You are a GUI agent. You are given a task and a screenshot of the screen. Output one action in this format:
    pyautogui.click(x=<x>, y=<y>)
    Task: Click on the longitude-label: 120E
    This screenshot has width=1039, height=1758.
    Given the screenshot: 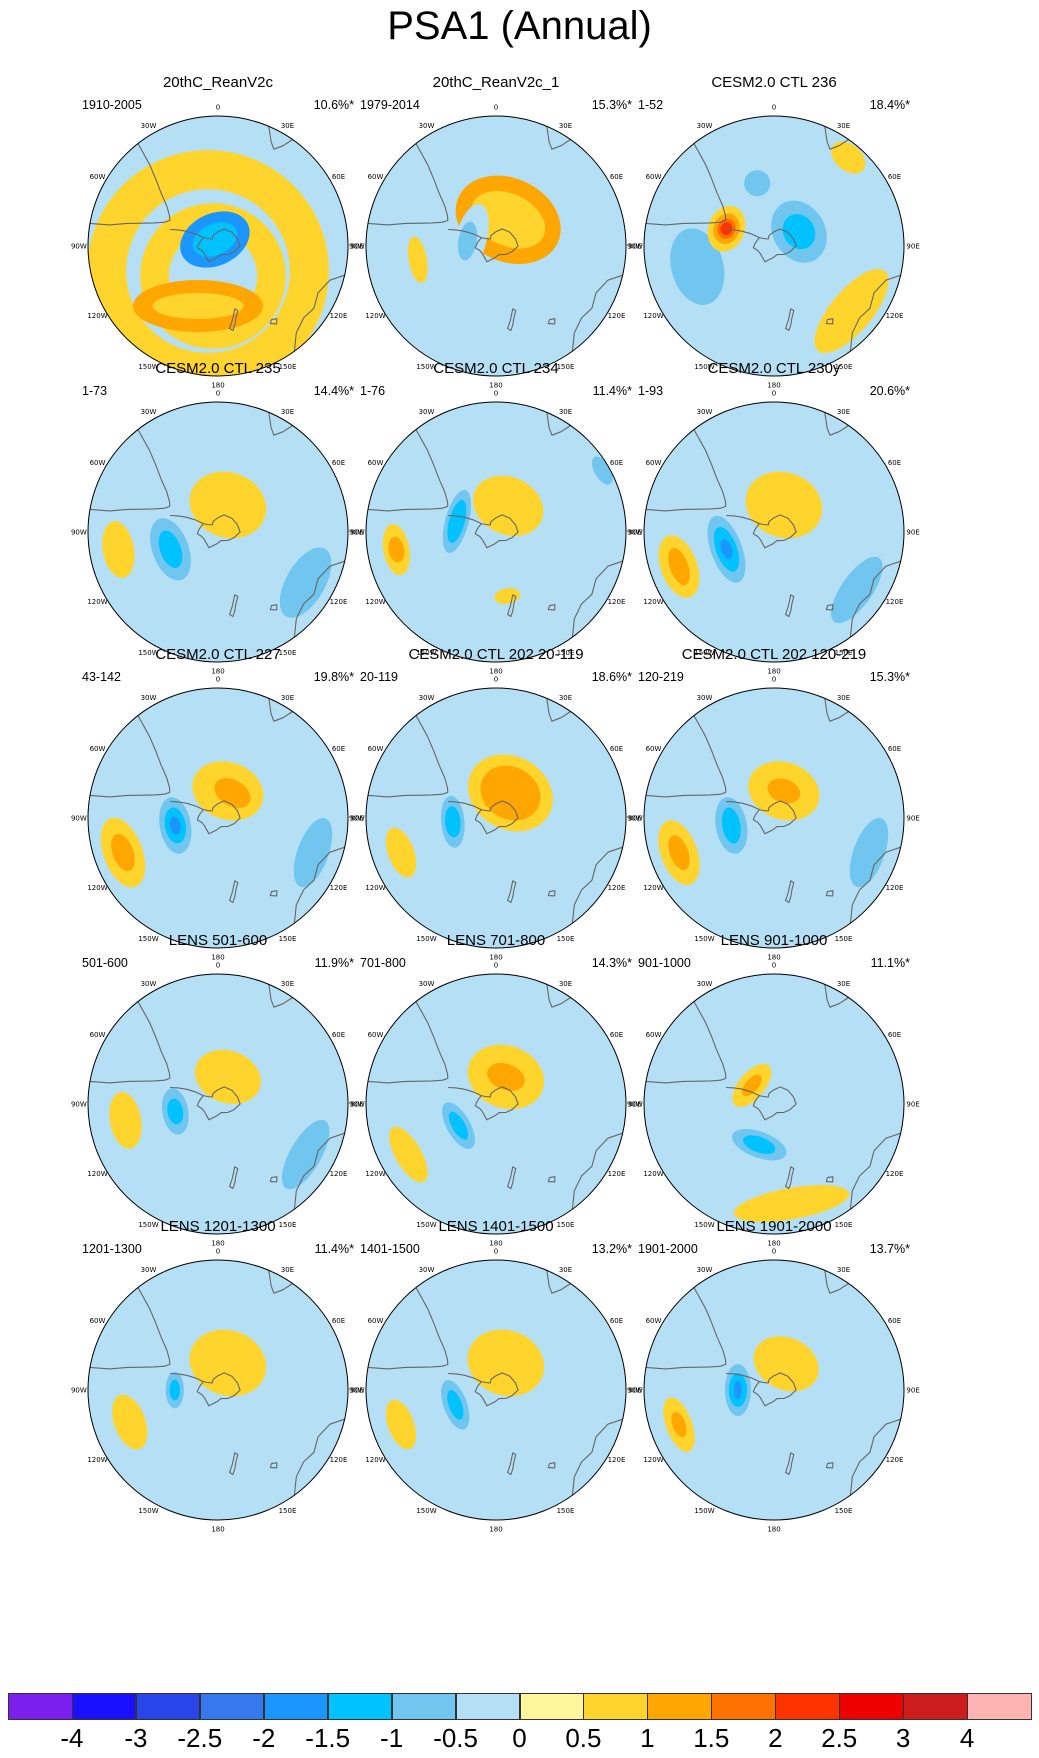 What is the action you would take?
    pyautogui.click(x=895, y=316)
    